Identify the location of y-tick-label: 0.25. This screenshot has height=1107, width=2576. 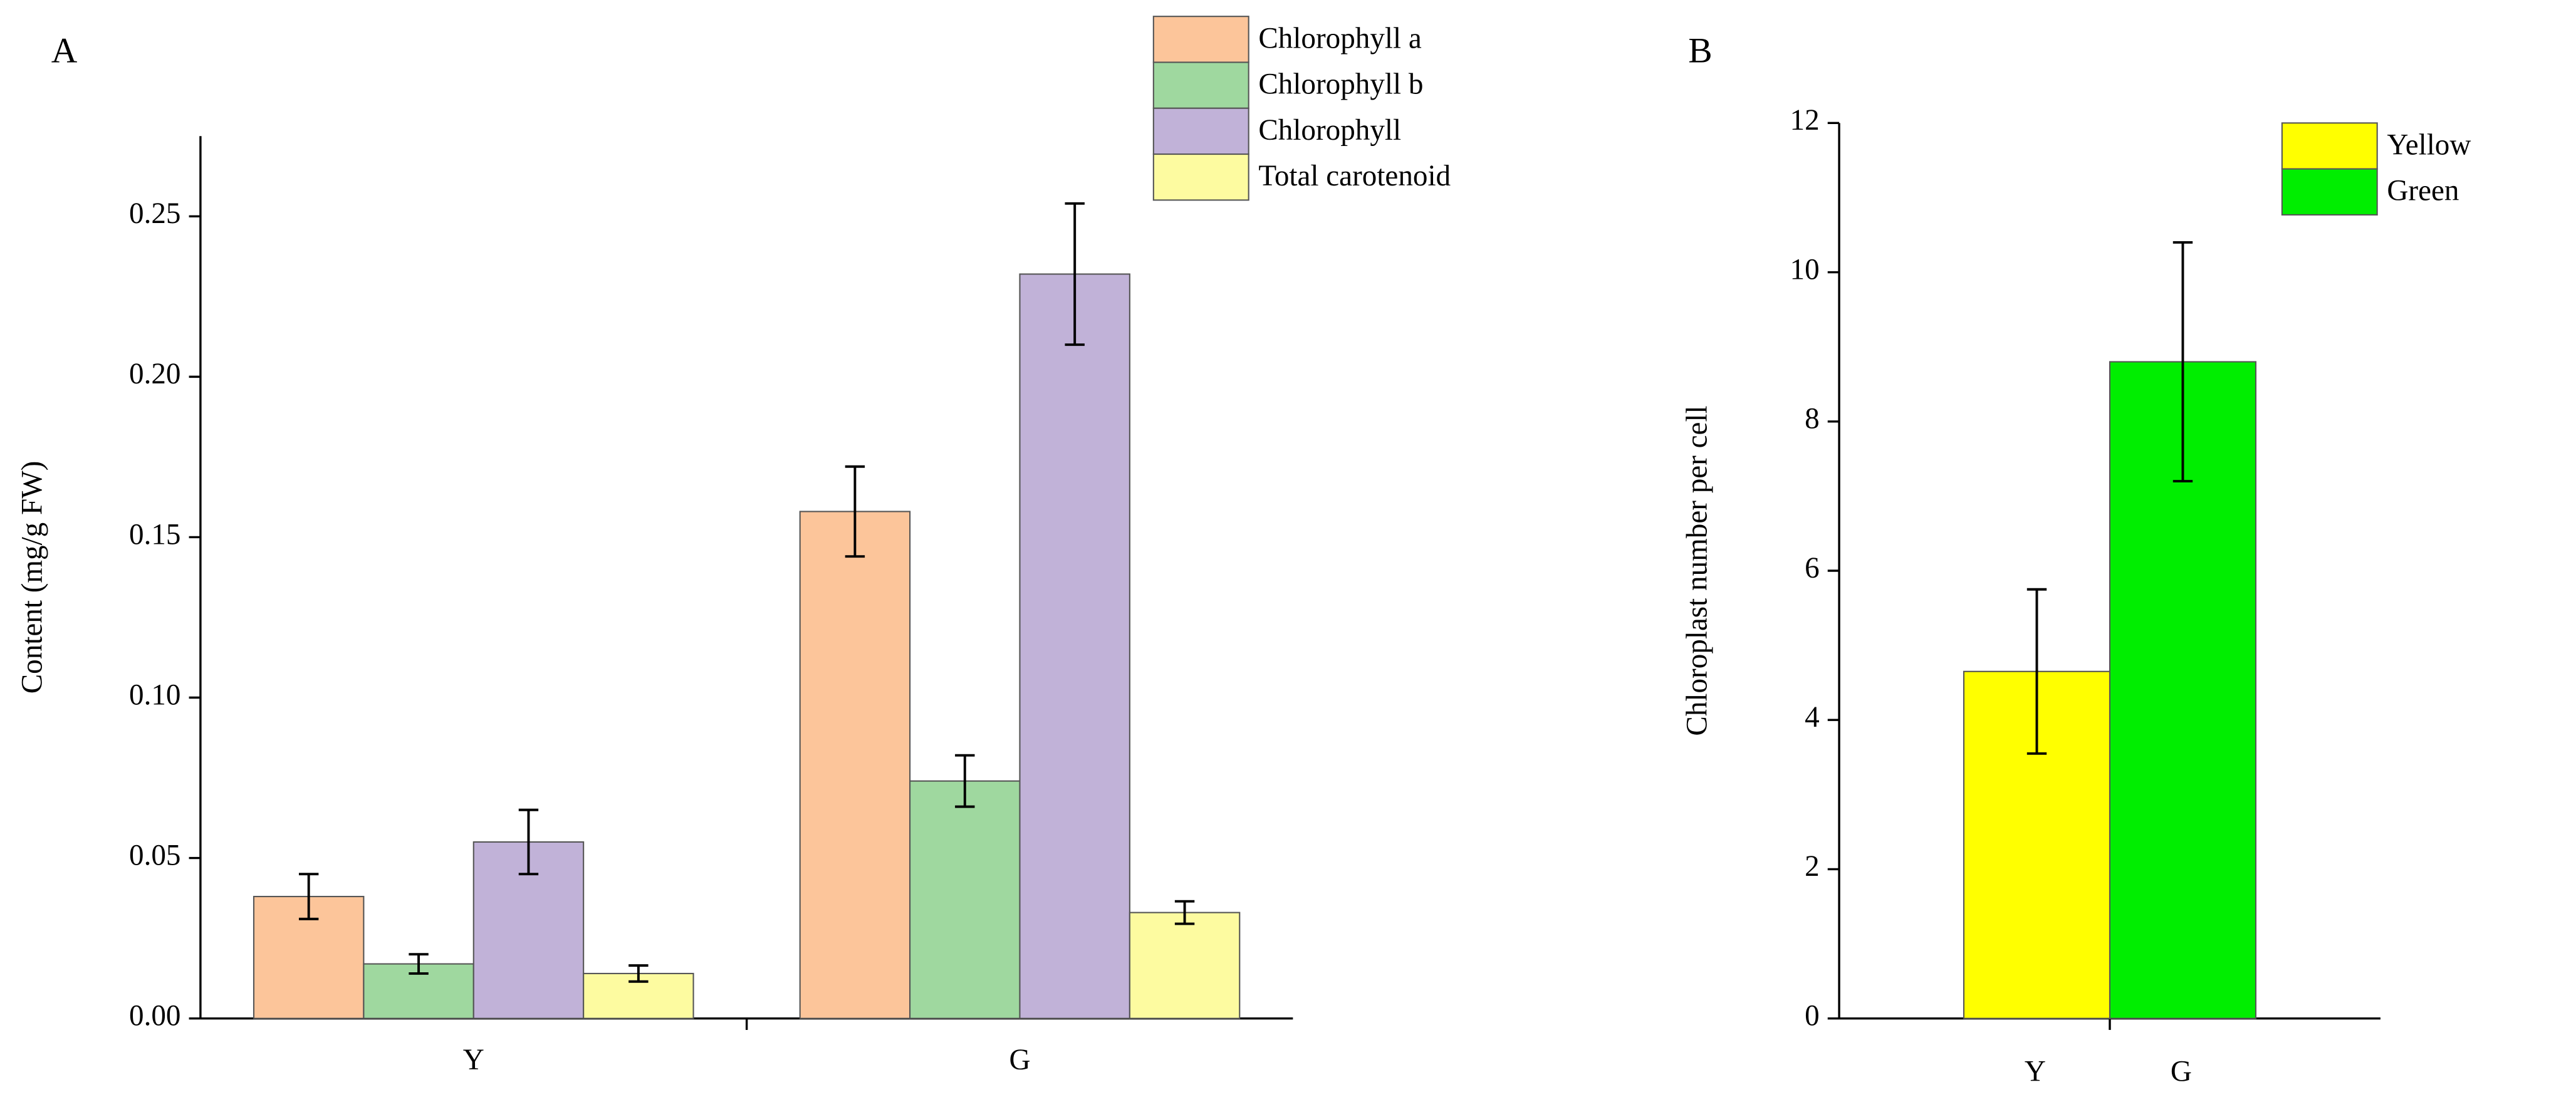
(154, 213).